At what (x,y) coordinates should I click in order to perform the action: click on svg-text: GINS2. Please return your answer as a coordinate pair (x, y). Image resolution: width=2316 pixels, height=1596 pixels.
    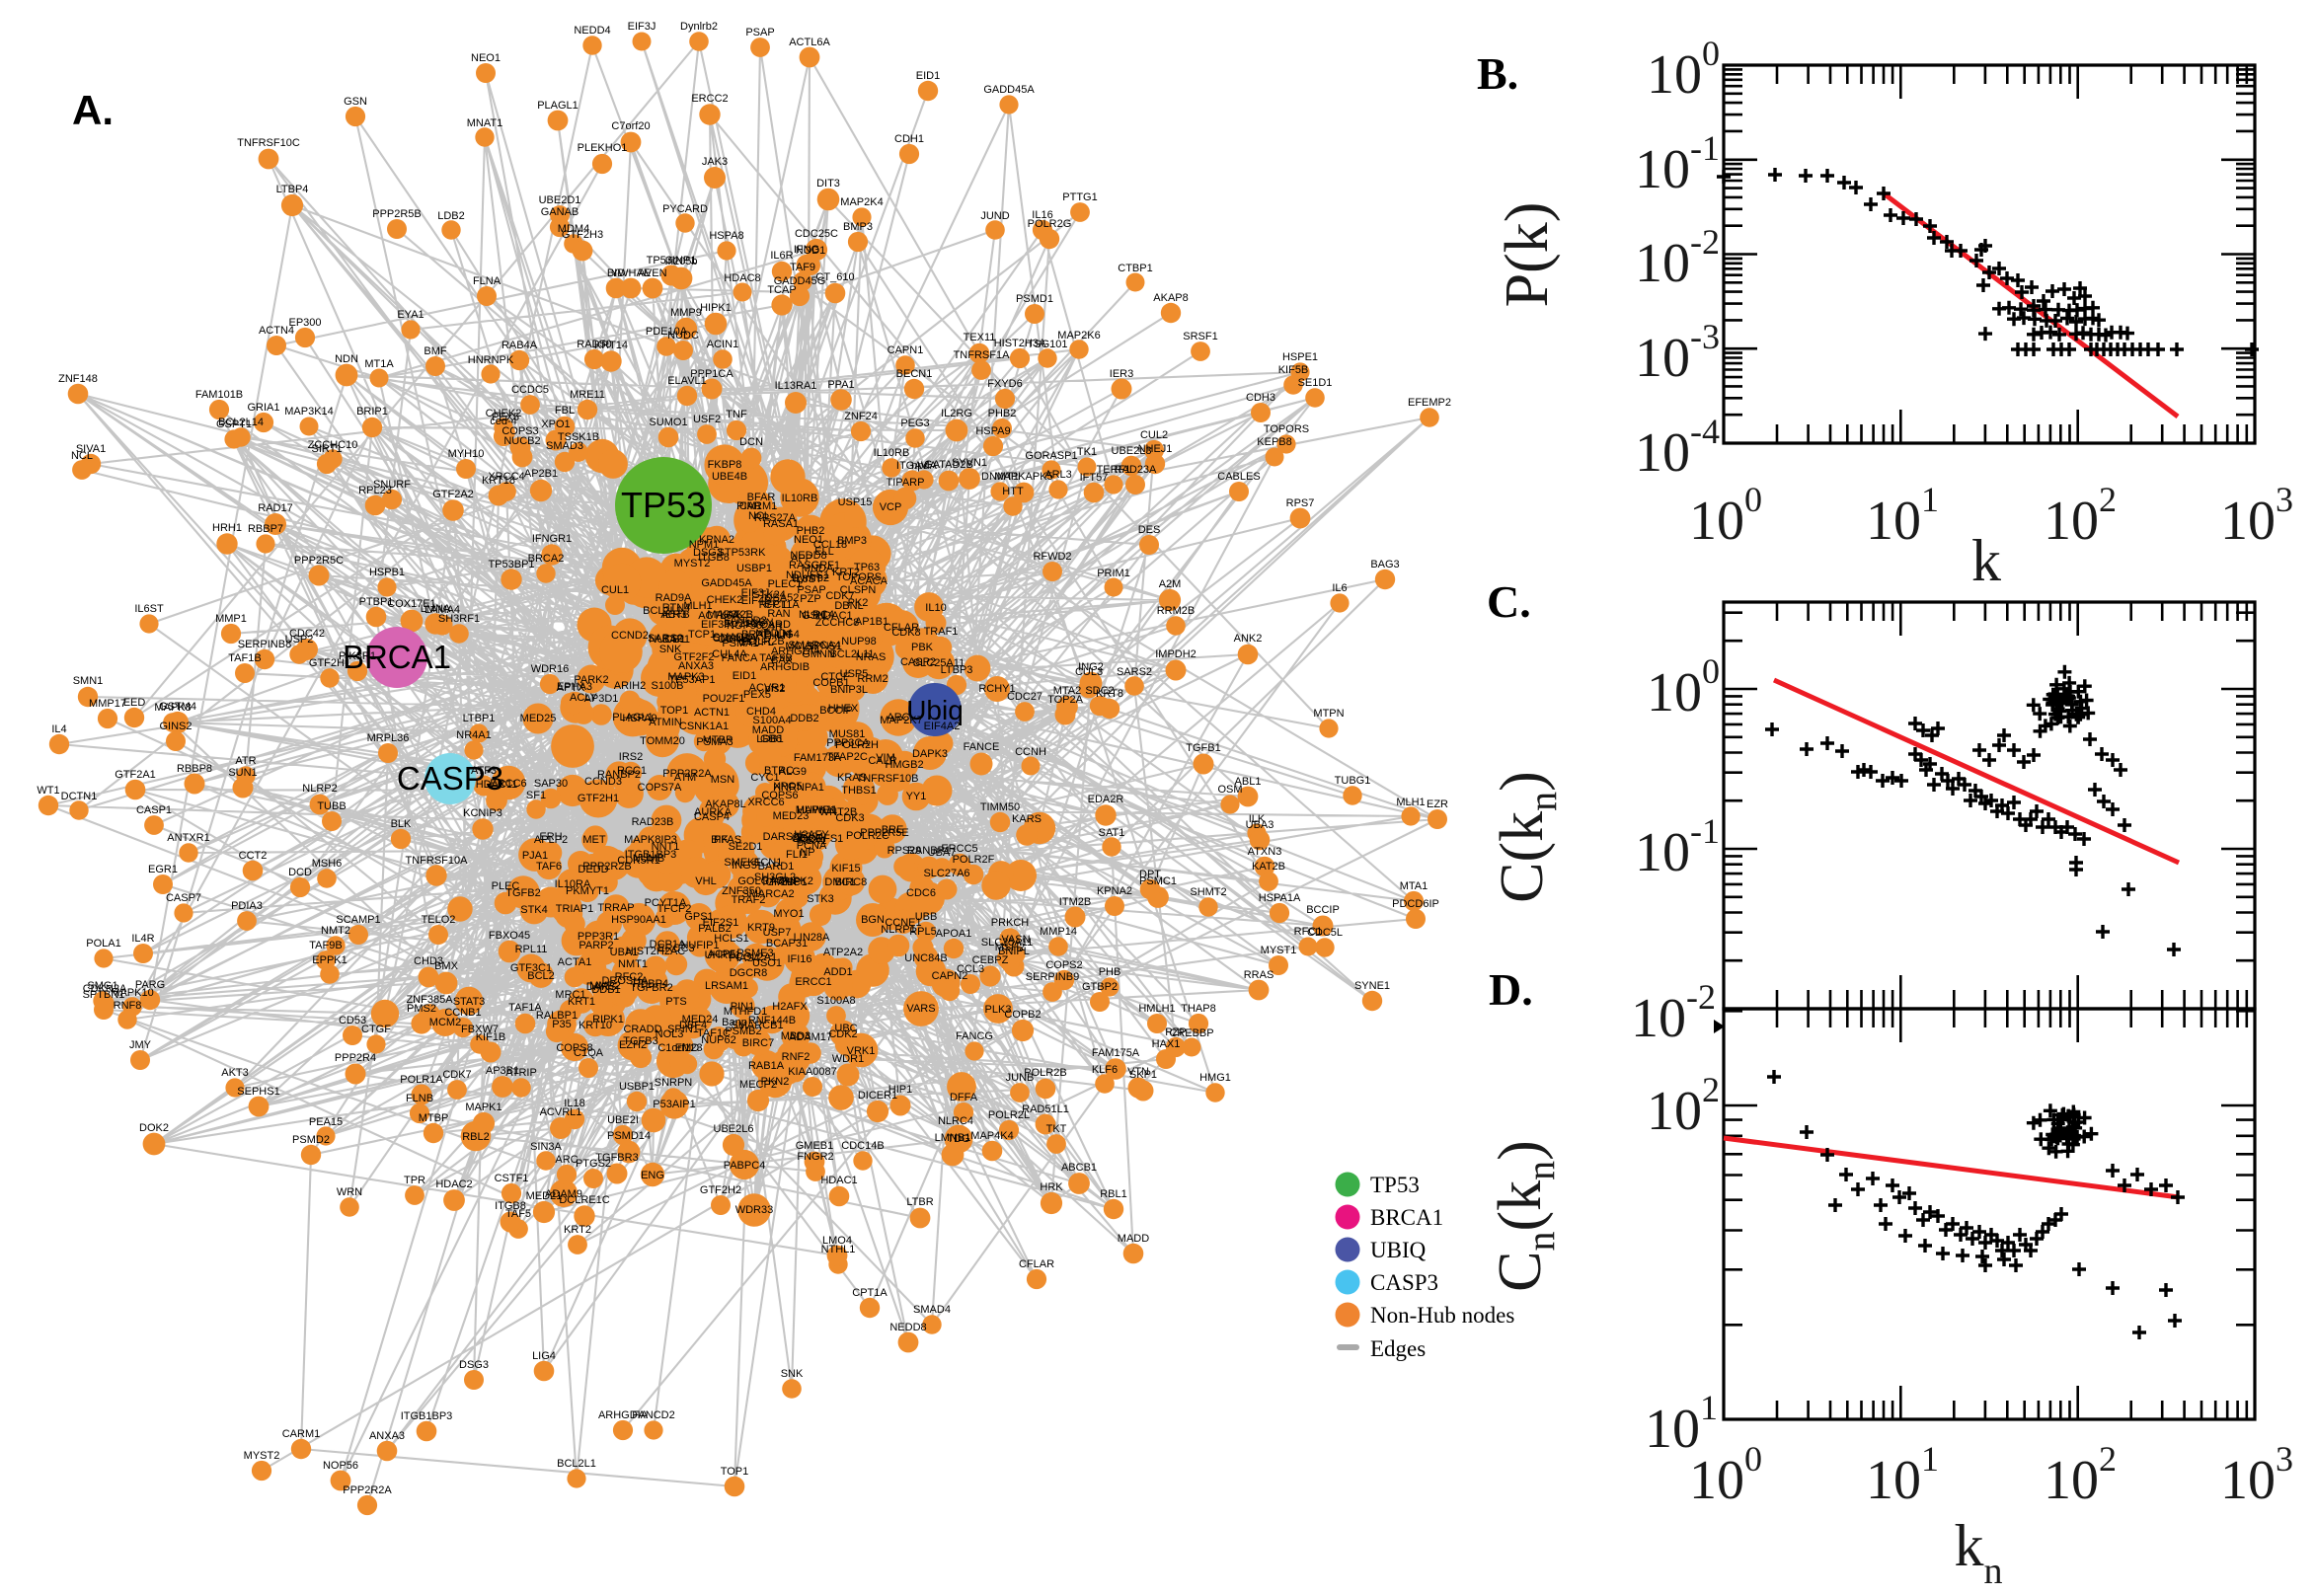
    Looking at the image, I should click on (175, 726).